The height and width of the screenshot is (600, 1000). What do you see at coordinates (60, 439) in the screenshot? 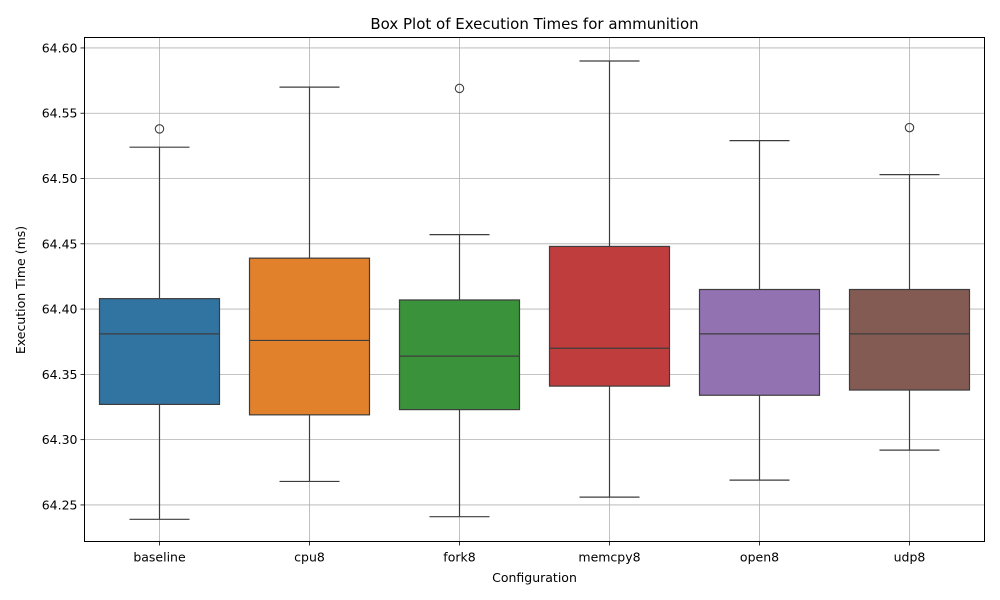
I see `y-tick-label: 64.30` at bounding box center [60, 439].